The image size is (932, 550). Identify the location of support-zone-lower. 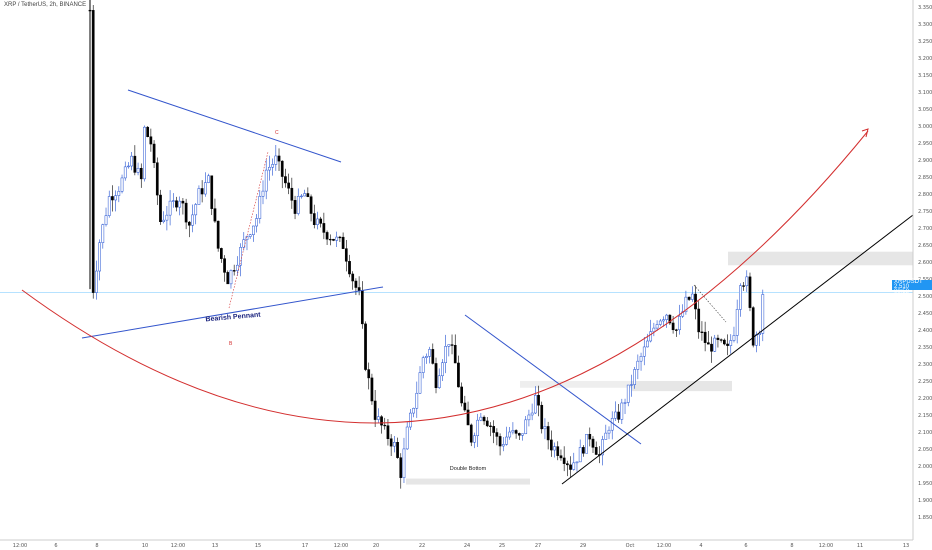
(576, 384).